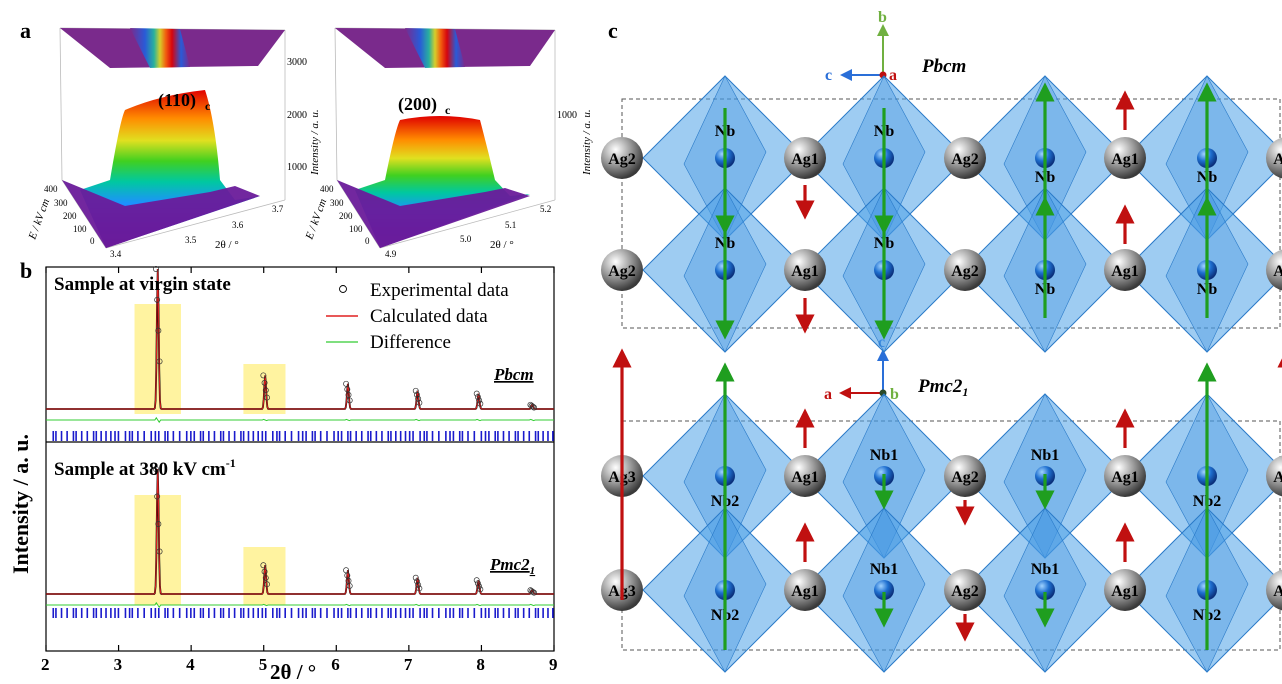 The width and height of the screenshot is (1282, 684). Describe the element at coordinates (553, 664) in the screenshot. I see `x-tick-label: 9` at that location.